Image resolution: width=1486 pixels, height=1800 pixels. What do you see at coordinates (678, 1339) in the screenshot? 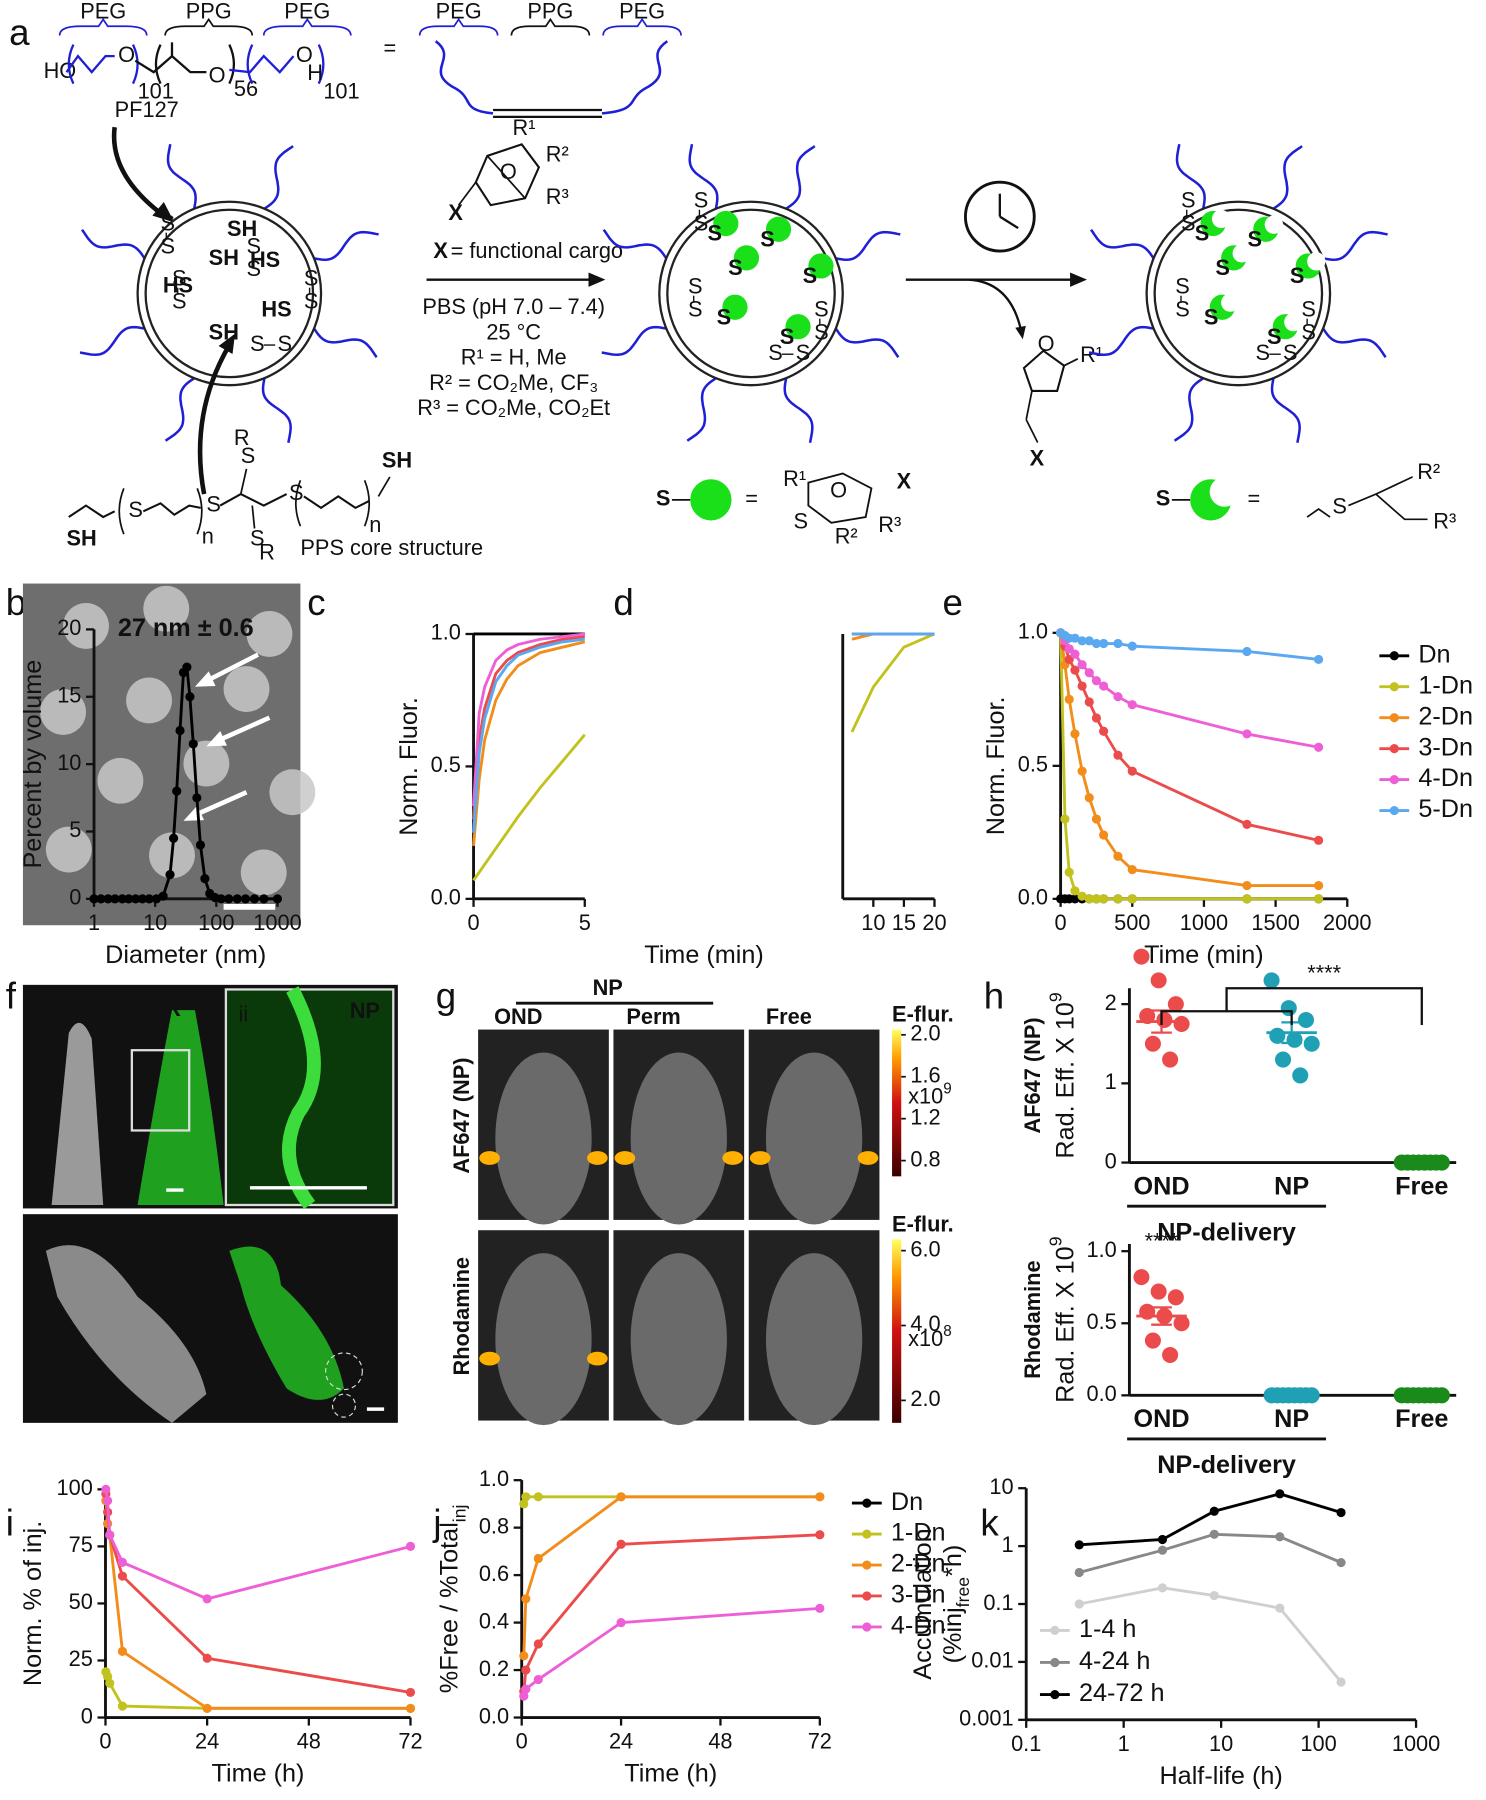
I see `mouse` at bounding box center [678, 1339].